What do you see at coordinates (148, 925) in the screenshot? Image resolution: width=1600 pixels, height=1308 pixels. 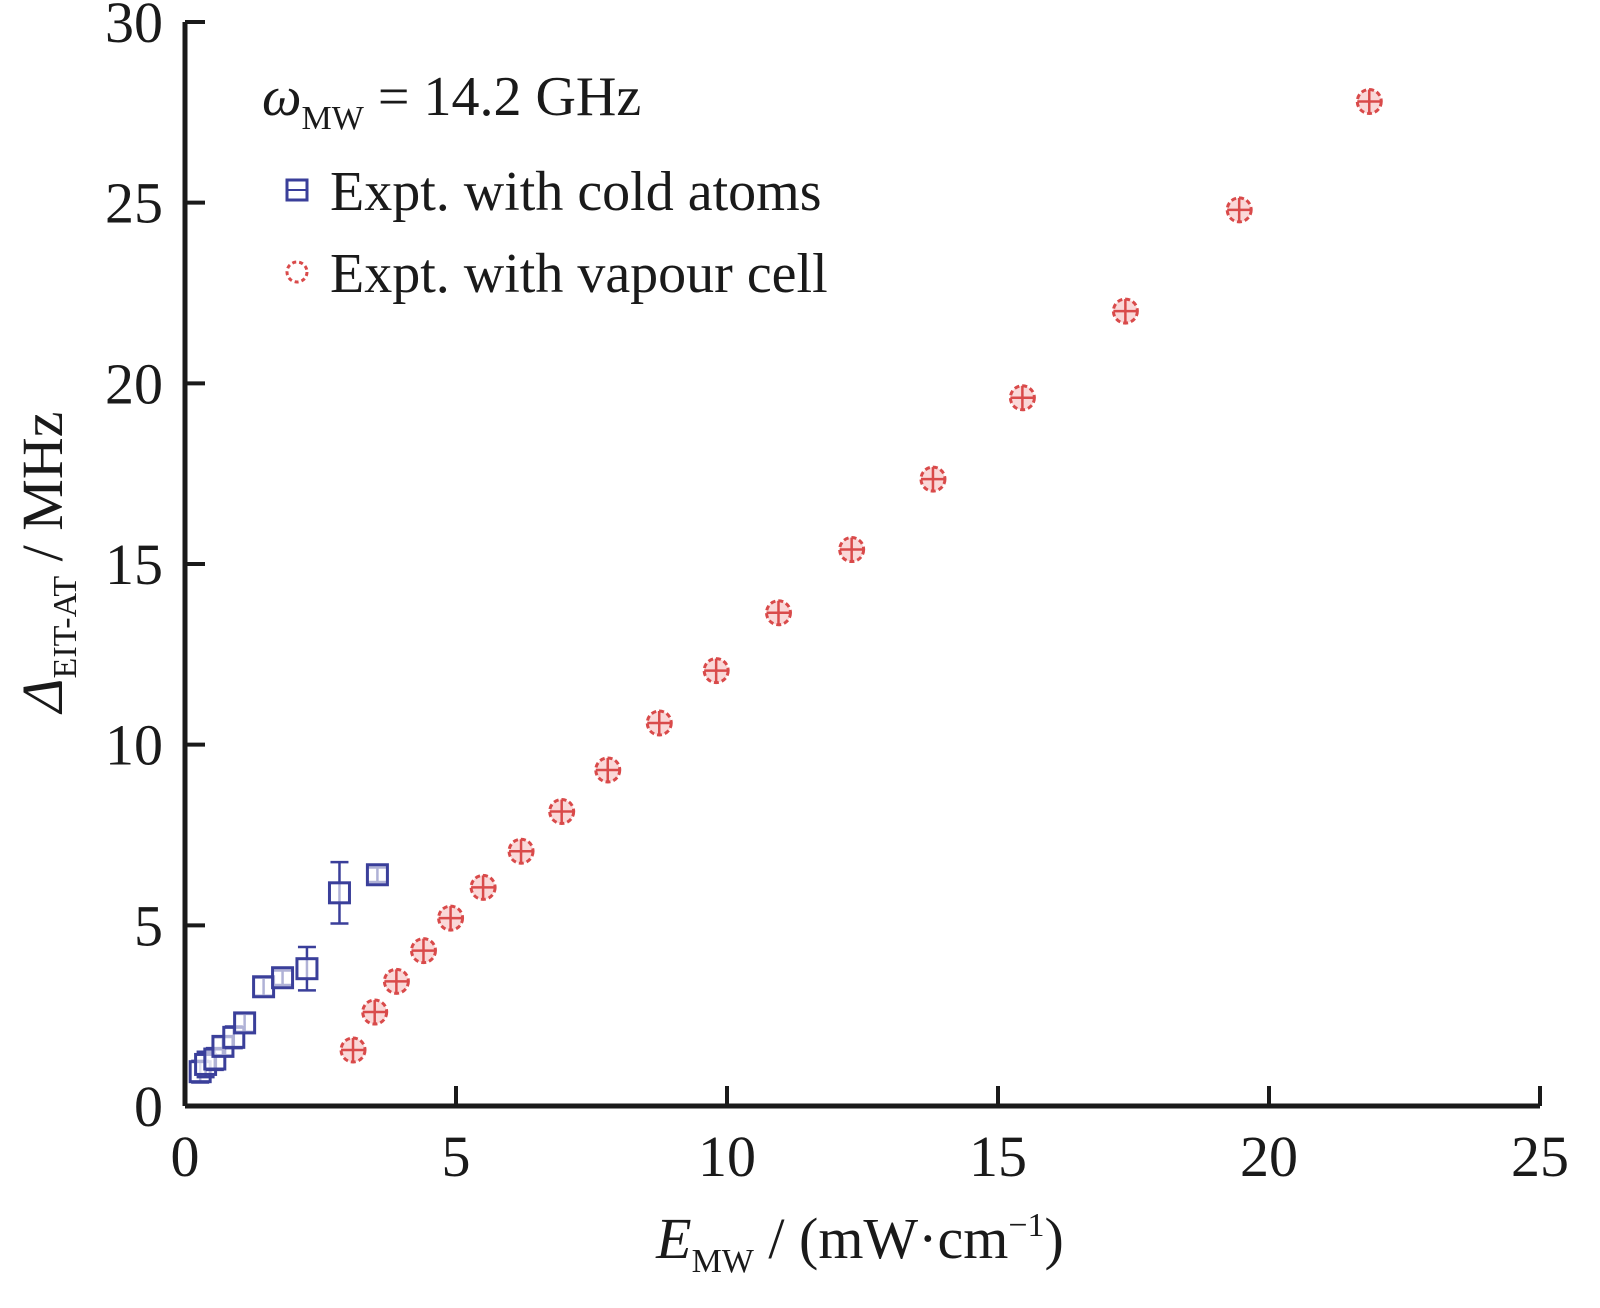 I see `y-tick-label: 5` at bounding box center [148, 925].